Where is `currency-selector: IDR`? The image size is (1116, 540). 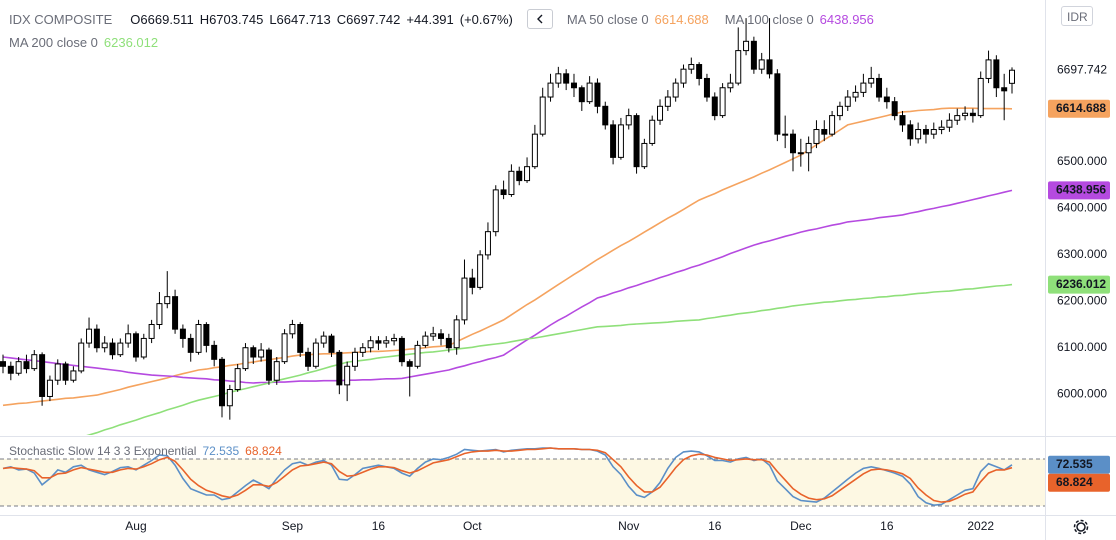
currency-selector: IDR is located at coordinates (1077, 16).